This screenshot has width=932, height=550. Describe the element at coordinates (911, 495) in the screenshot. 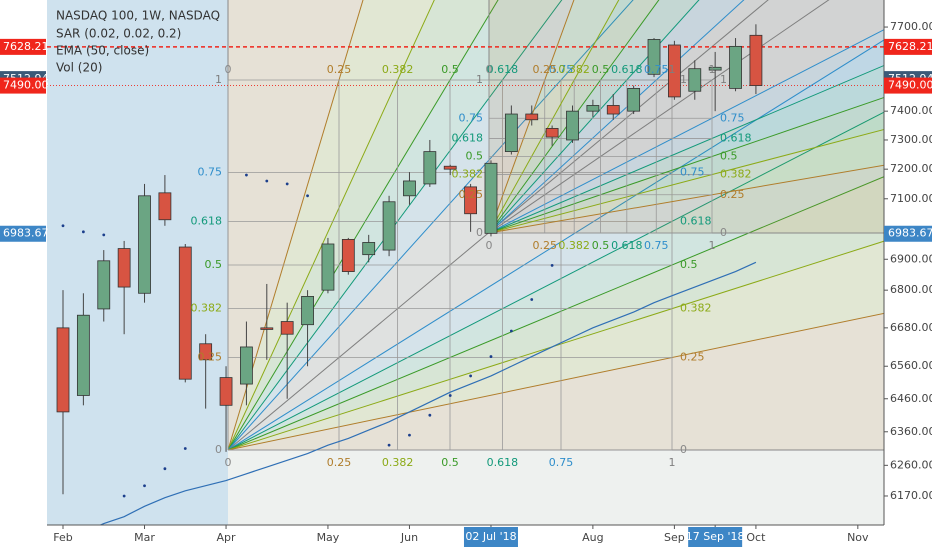

I see `y-tick-label: 6170.00` at that location.